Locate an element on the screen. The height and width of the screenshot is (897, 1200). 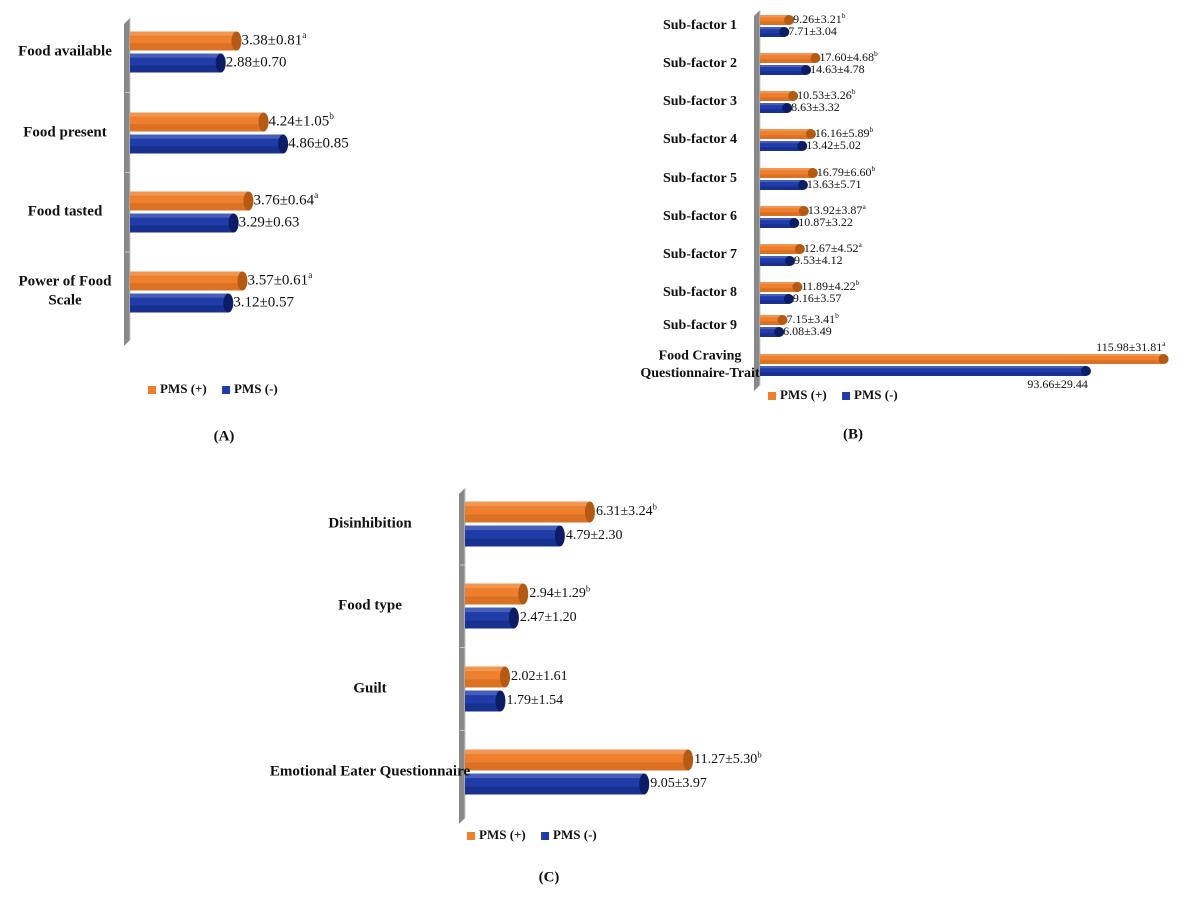
category-label: Sub-factor 5 is located at coordinates (700, 178).